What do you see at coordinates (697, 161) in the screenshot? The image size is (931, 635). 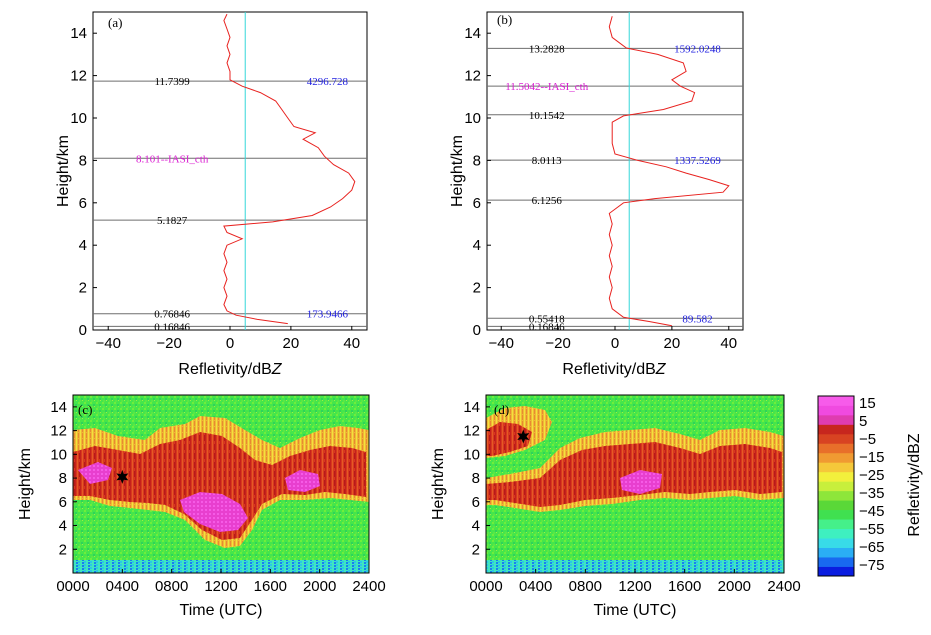 I see `annotation-label: 1337.5269` at bounding box center [697, 161].